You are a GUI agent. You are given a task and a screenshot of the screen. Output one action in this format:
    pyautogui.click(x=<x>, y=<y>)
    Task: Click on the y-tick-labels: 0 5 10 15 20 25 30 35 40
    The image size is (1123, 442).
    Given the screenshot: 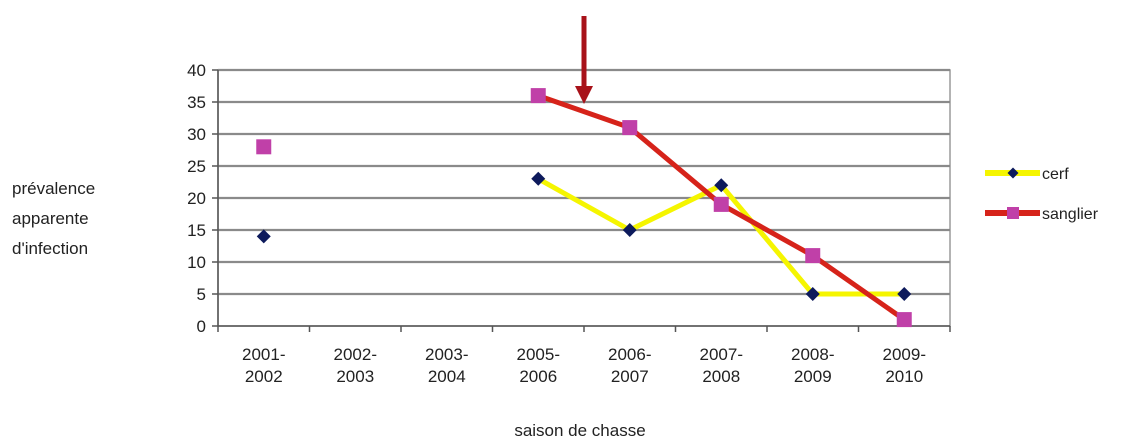 What is the action you would take?
    pyautogui.click(x=196, y=198)
    